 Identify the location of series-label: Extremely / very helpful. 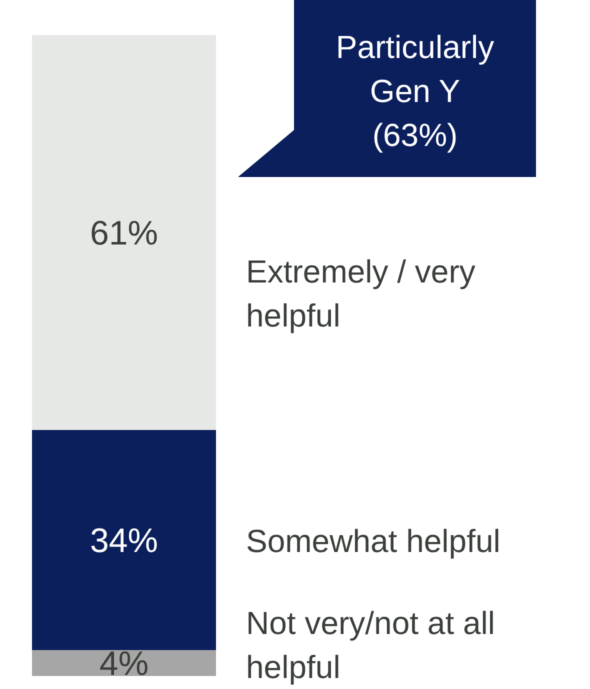
(361, 293).